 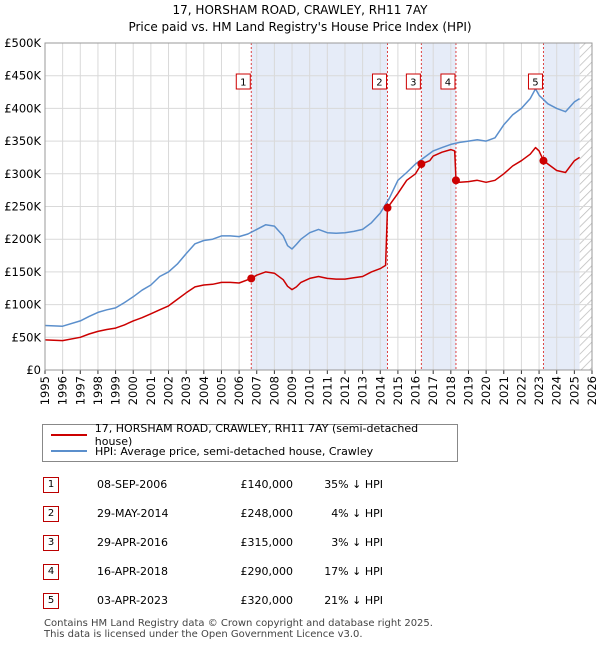 I want to click on sale-number-box: 2, so click(x=51, y=513).